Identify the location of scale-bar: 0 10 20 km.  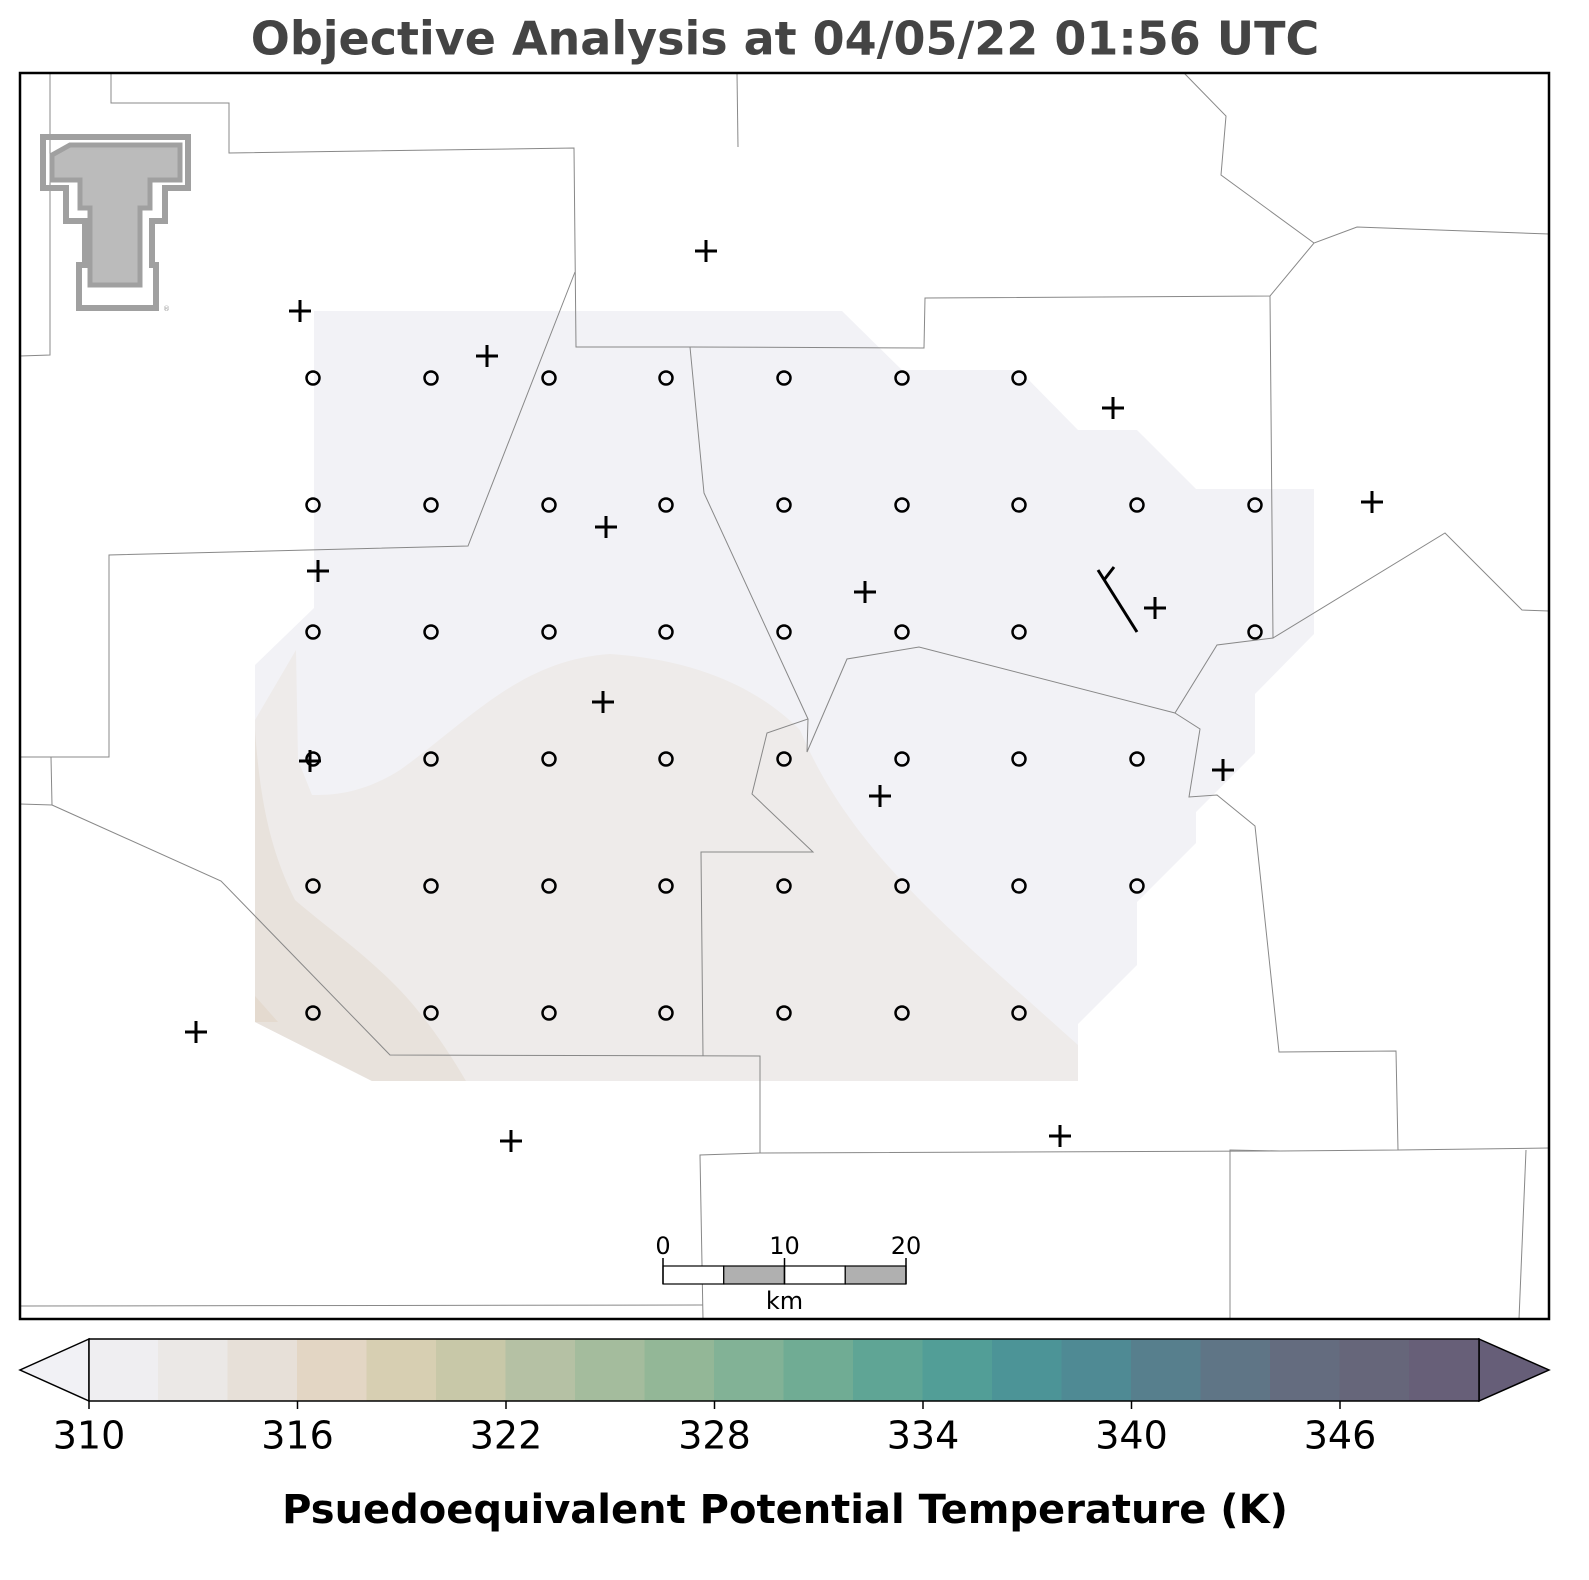
(788, 1273).